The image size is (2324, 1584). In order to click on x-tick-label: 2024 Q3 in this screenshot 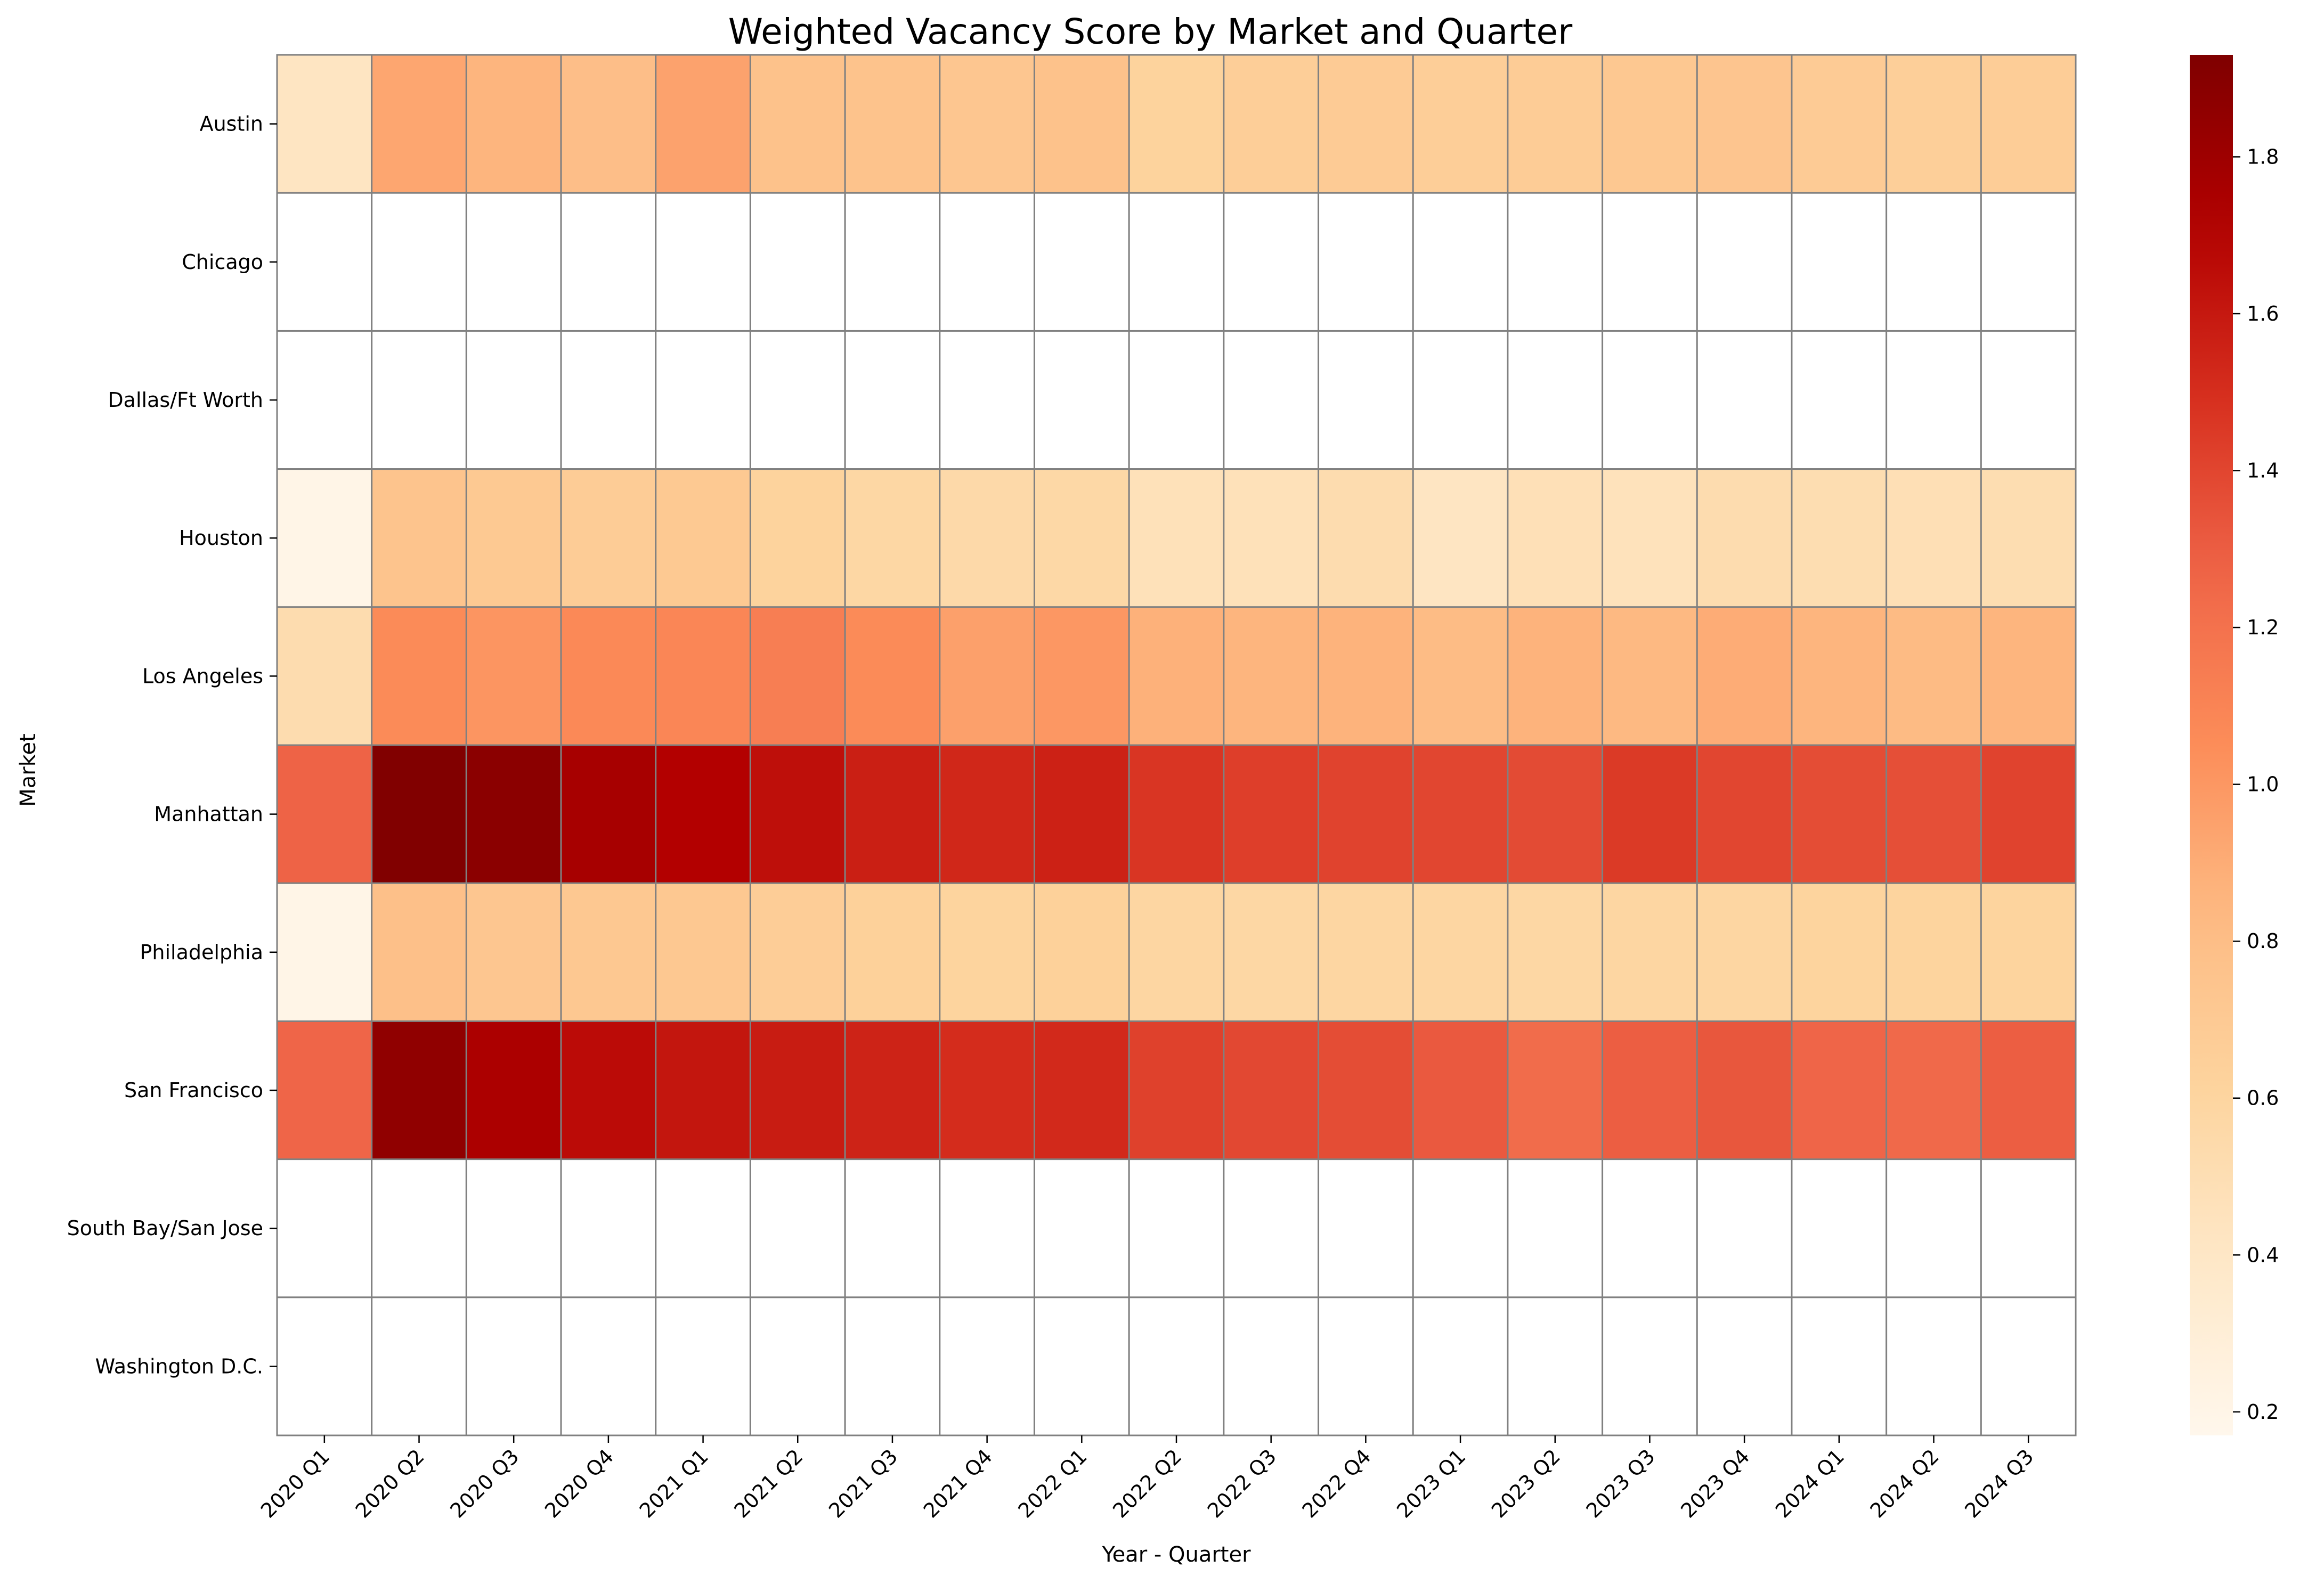, I will do `click(1999, 1483)`.